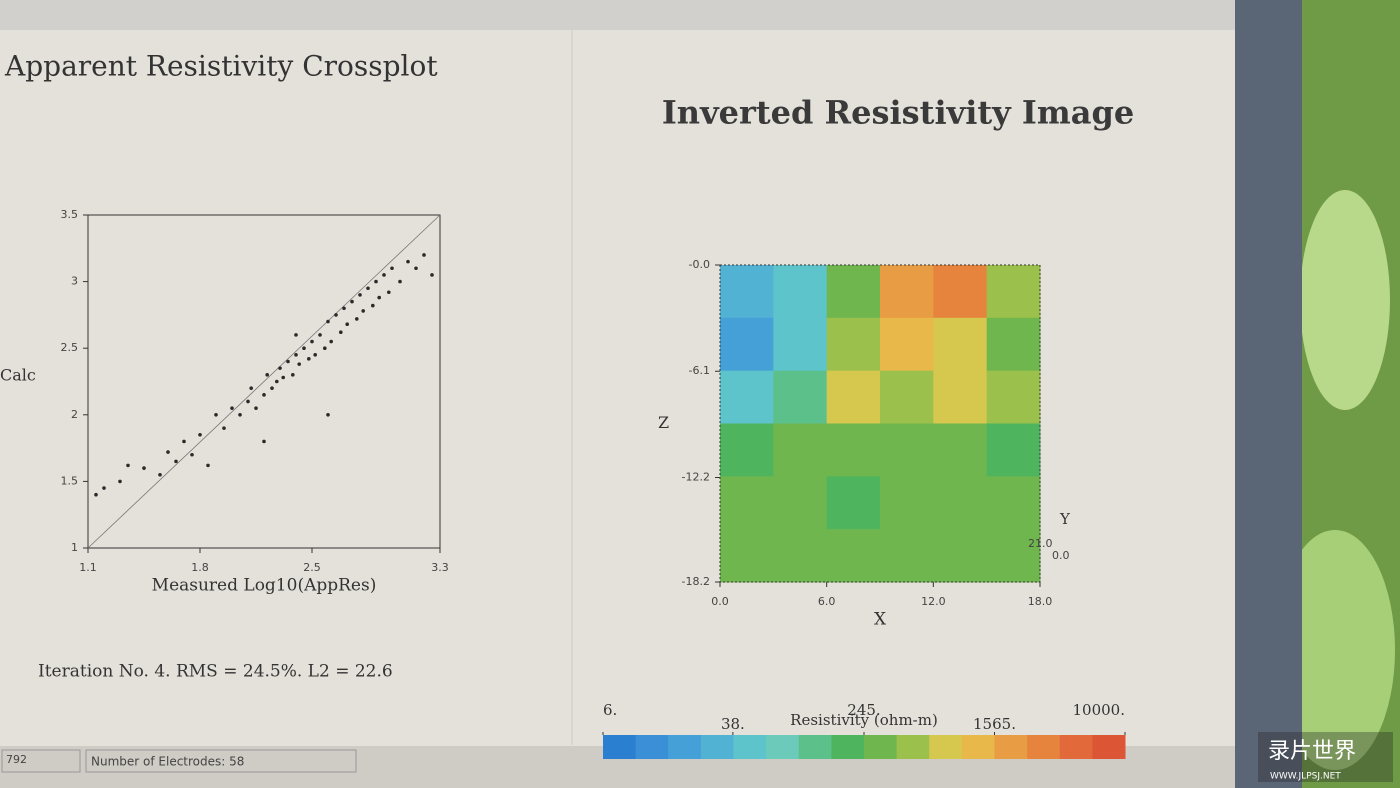  Describe the element at coordinates (70, 214) in the screenshot. I see `y-tick-label: 3.5` at that location.